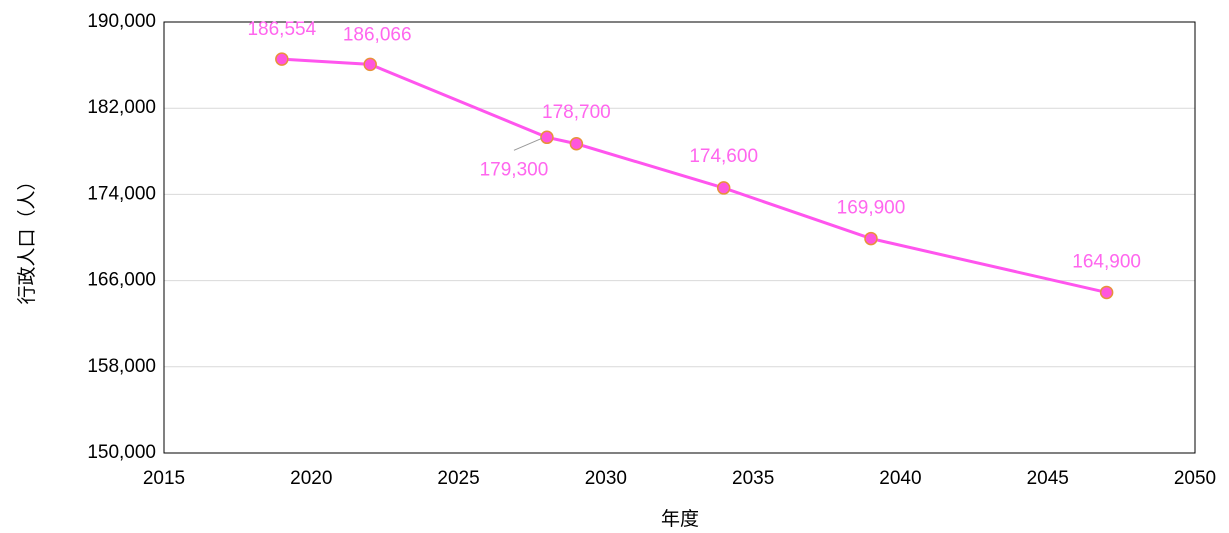  What do you see at coordinates (528, 144) in the screenshot?
I see `leader-line` at bounding box center [528, 144].